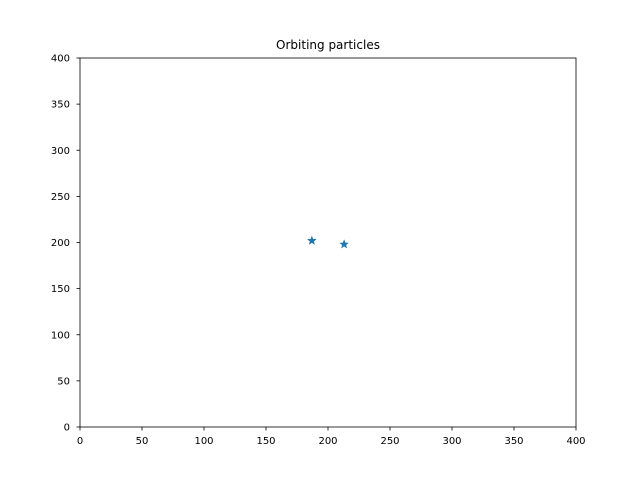 Image resolution: width=640 pixels, height=480 pixels. I want to click on y-tick-label: 300, so click(60, 151).